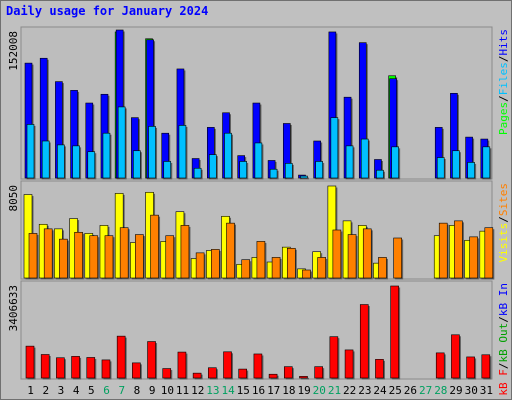  Describe the element at coordinates (13, 308) in the screenshot. I see `y-max-label-3: 3406633` at that location.